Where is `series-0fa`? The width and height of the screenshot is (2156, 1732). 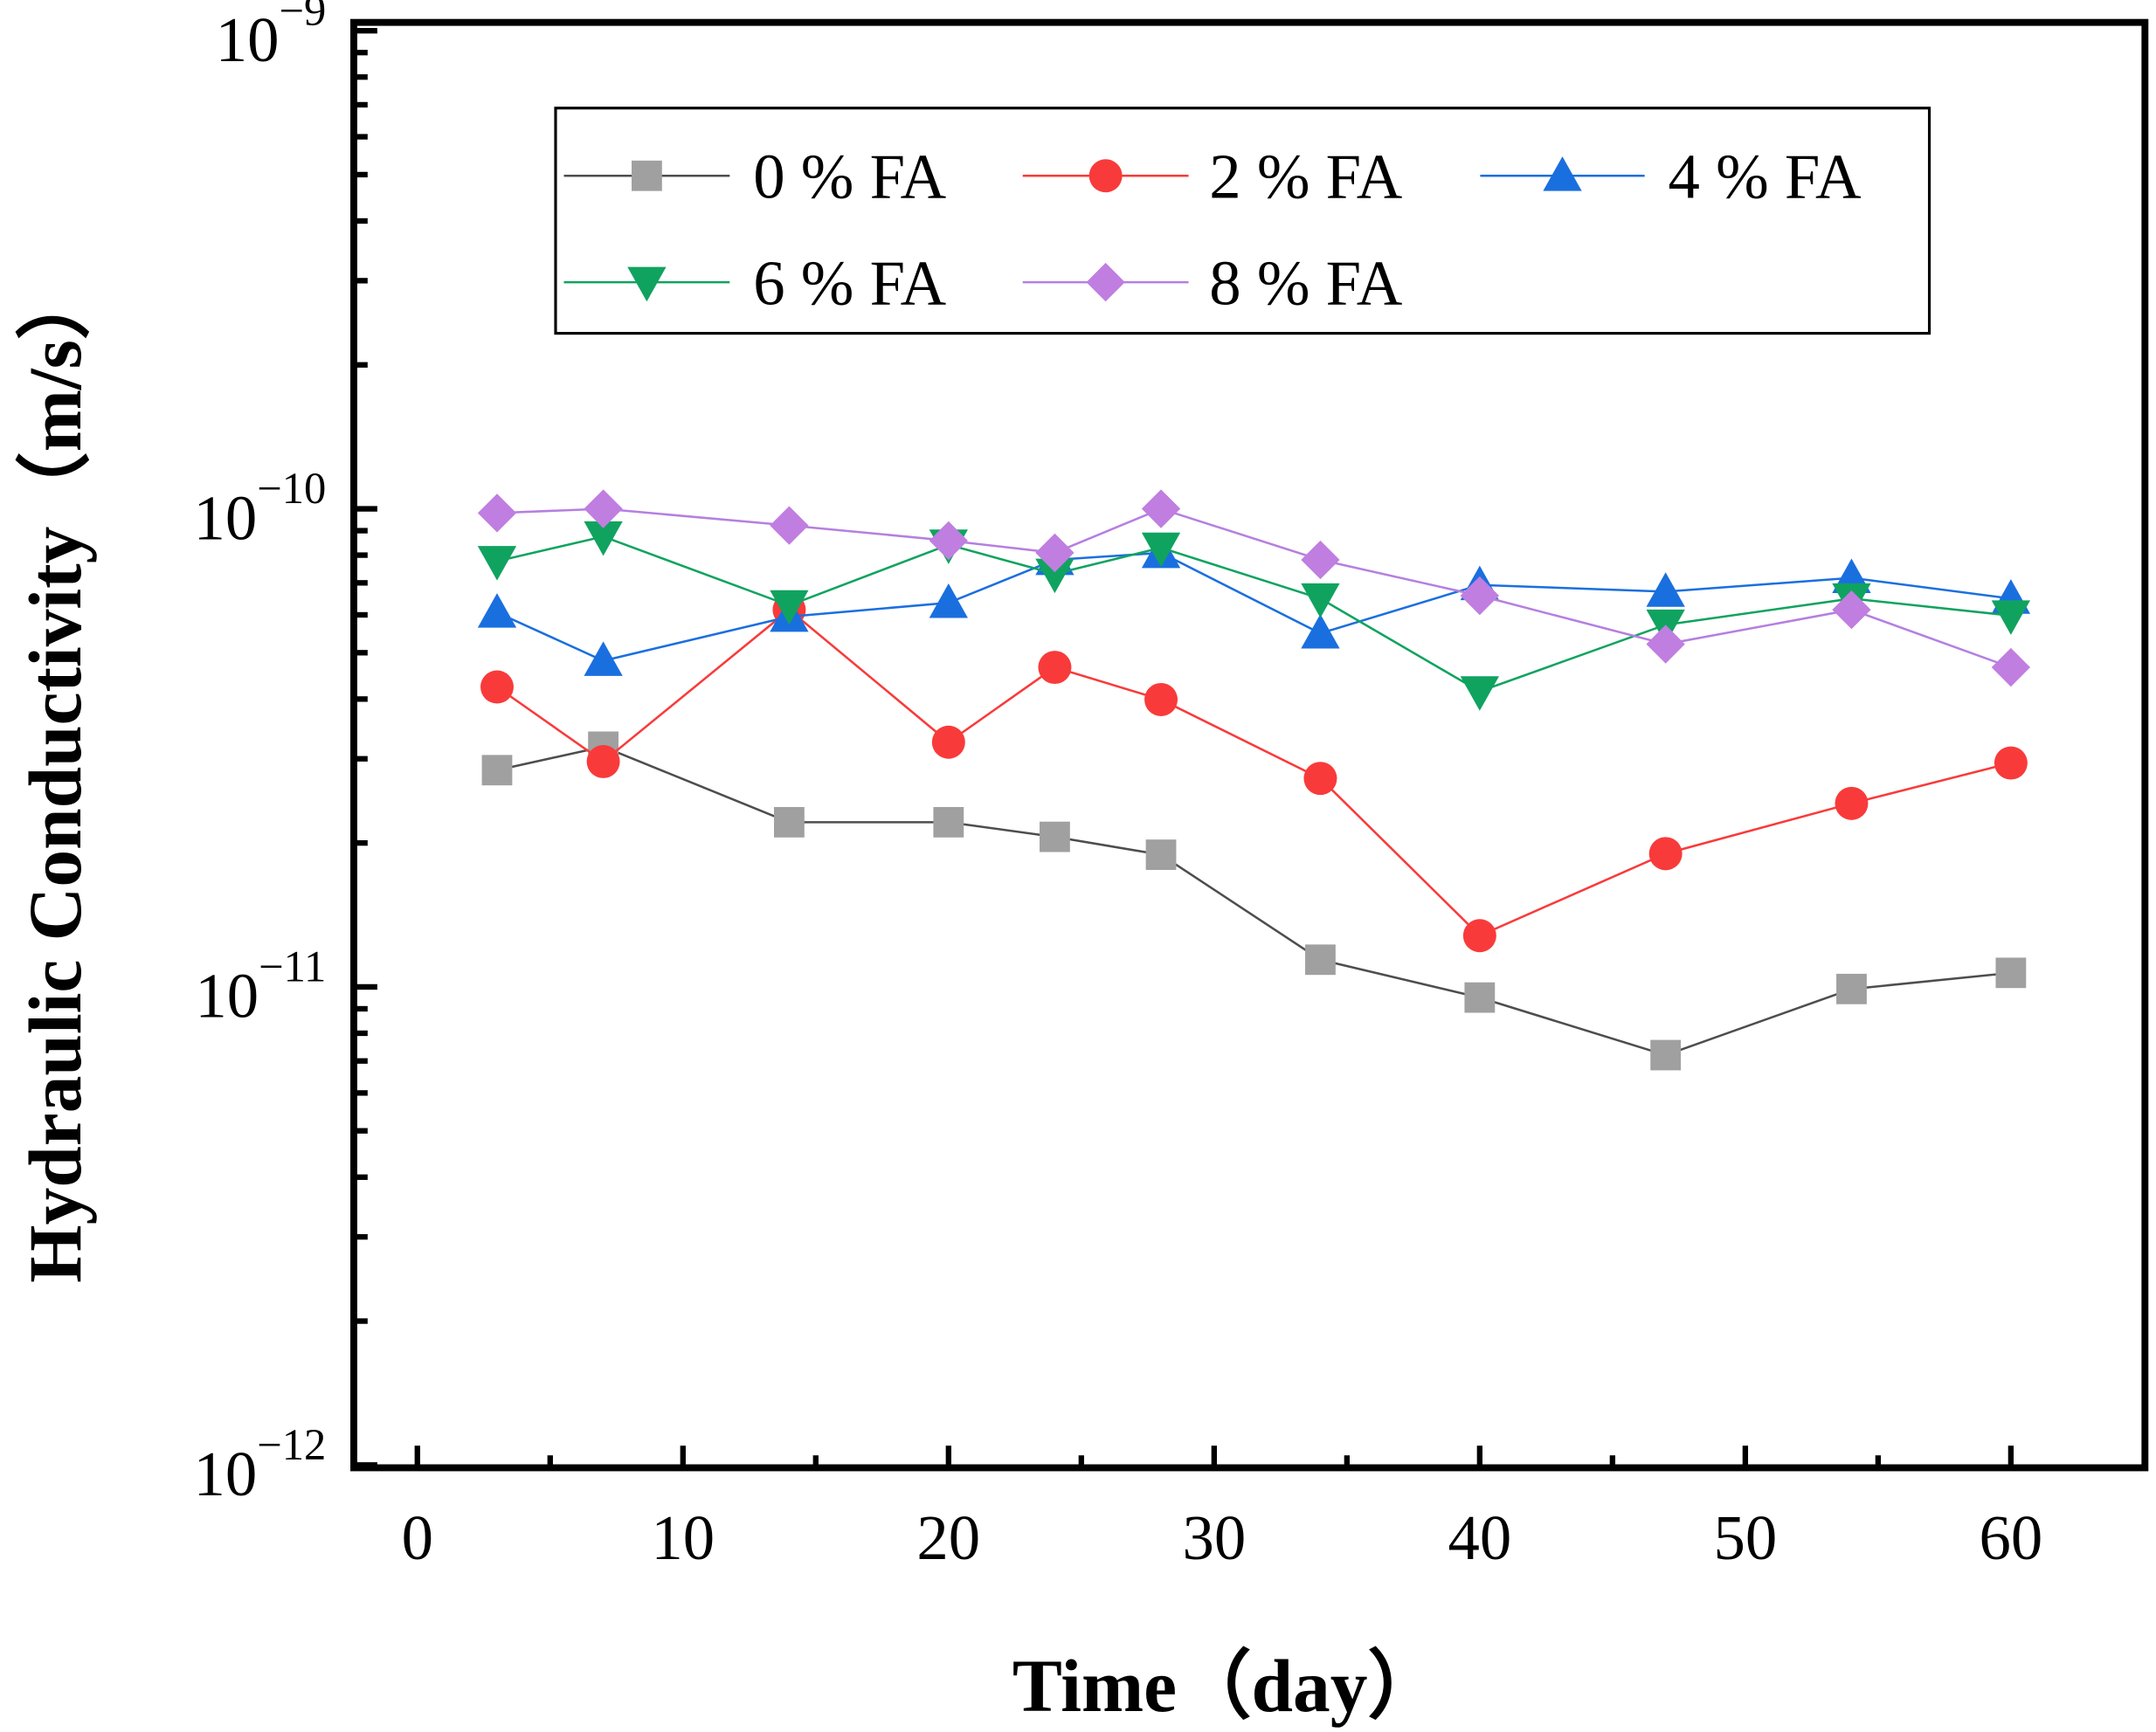 series-0fa is located at coordinates (1254, 901).